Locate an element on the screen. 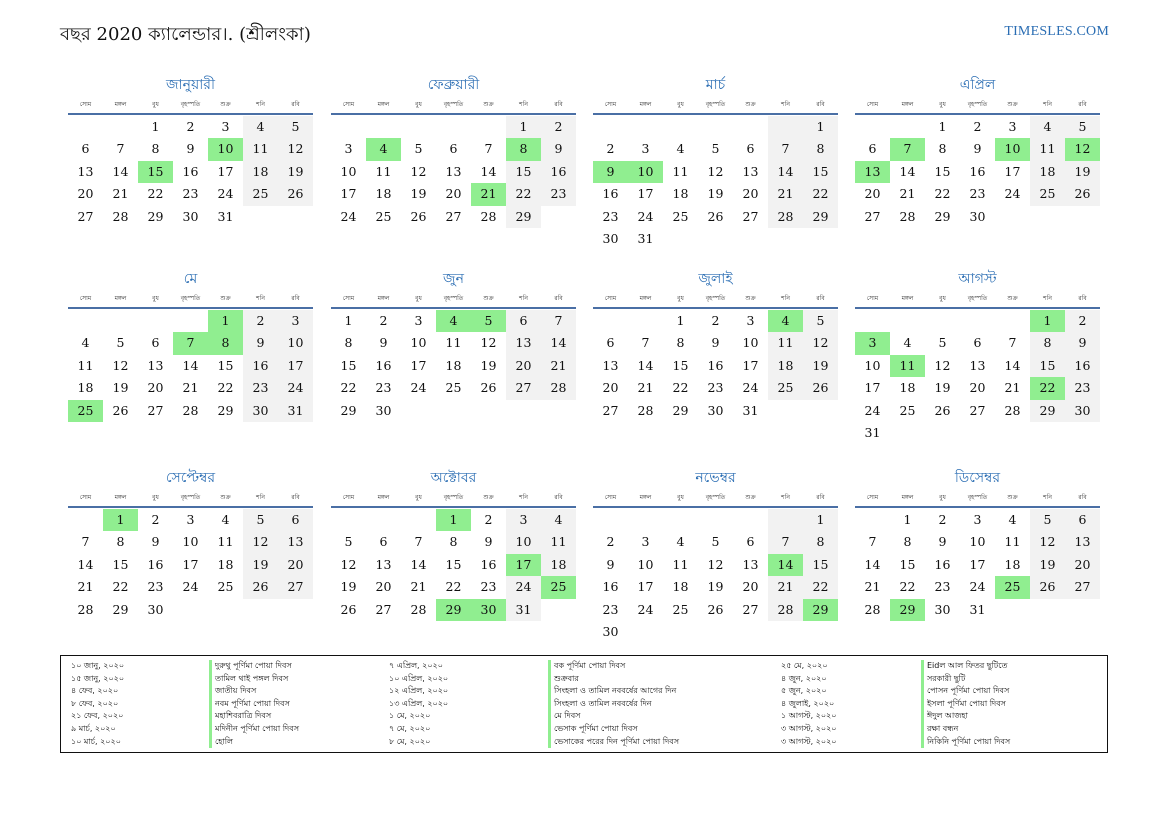 This screenshot has height=827, width=1169. legend-holiday-name: নিকিনি পূর্ণিমা পোয়া দিবস is located at coordinates (965, 742).